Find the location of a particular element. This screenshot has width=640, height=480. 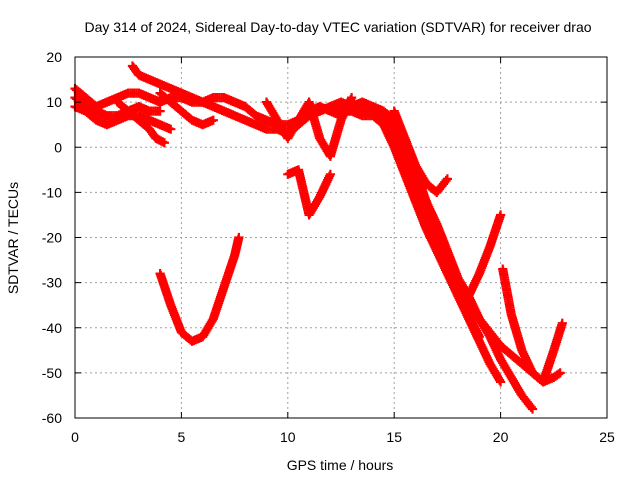

y-tick-label: -50 is located at coordinates (52, 373).